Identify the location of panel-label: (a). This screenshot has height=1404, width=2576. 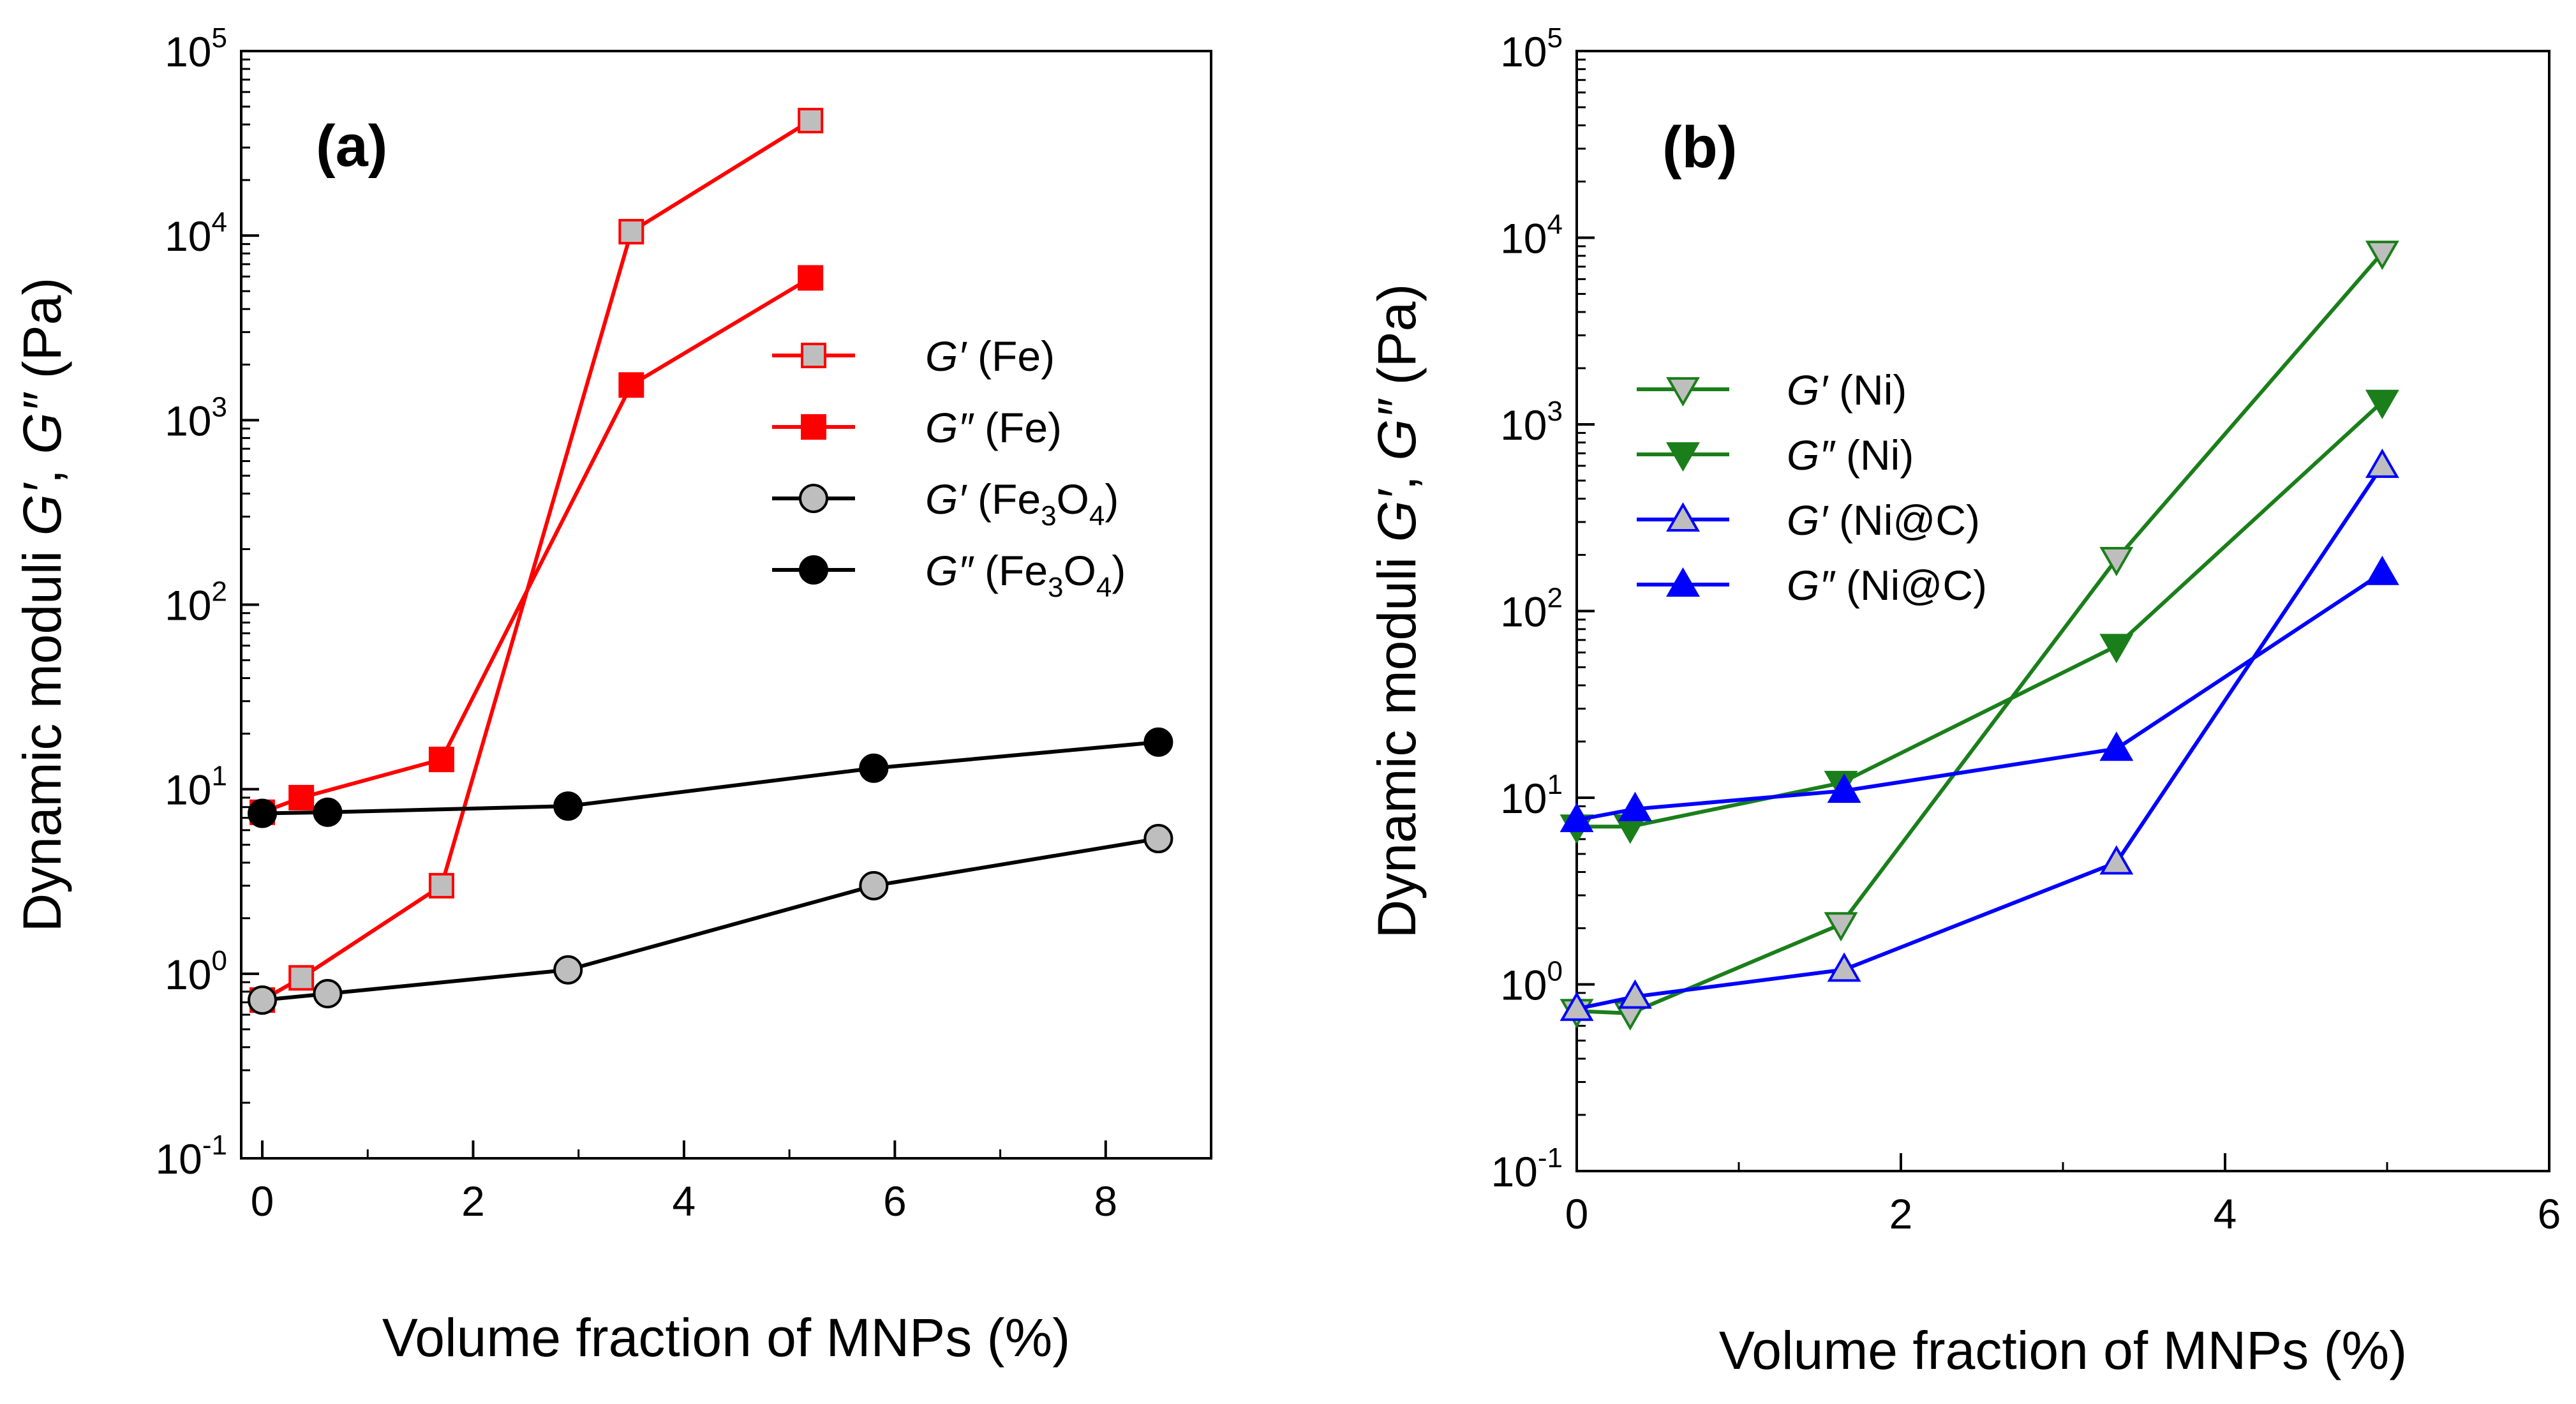
(351, 146).